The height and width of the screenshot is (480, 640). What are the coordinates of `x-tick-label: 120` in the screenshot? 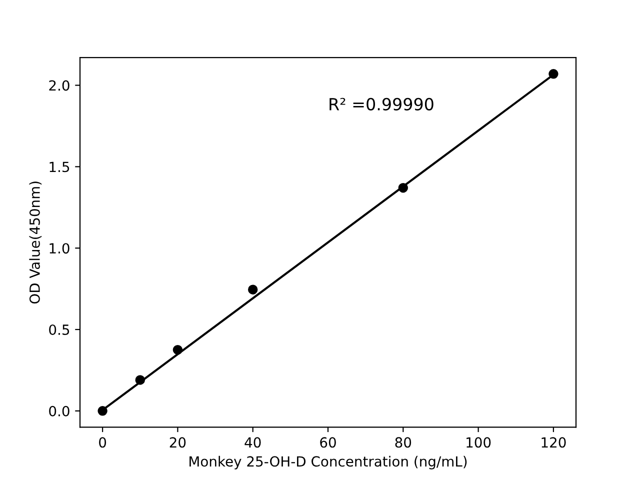 It's located at (554, 442).